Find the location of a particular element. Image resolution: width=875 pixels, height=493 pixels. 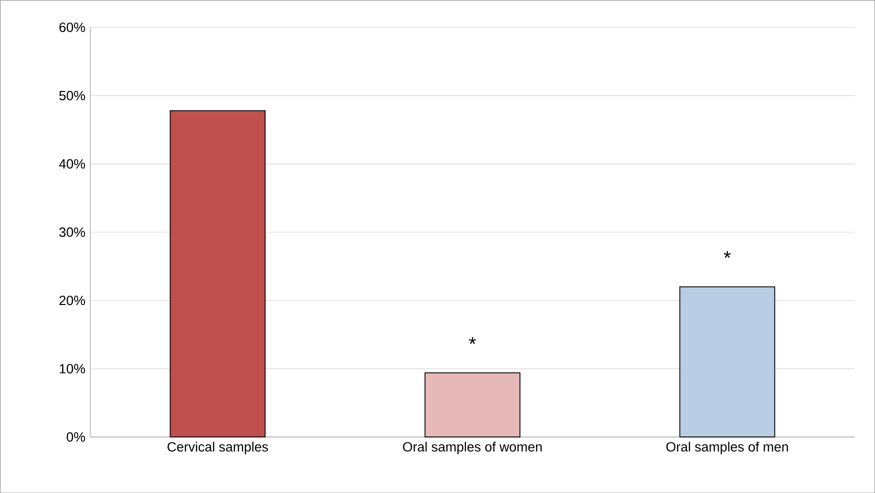

y-tick-label: 50% is located at coordinates (72, 95).